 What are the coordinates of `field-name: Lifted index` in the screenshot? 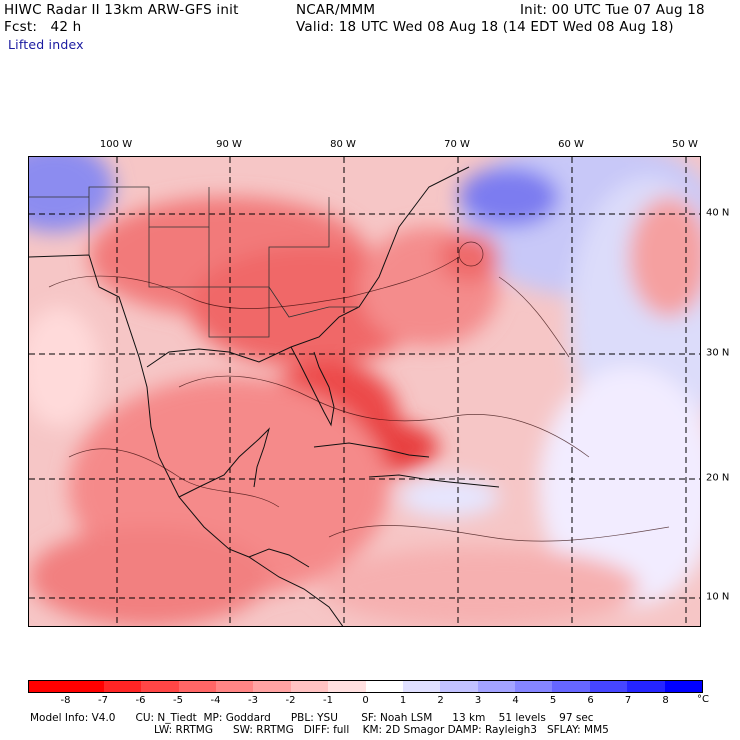 It's located at (46, 44).